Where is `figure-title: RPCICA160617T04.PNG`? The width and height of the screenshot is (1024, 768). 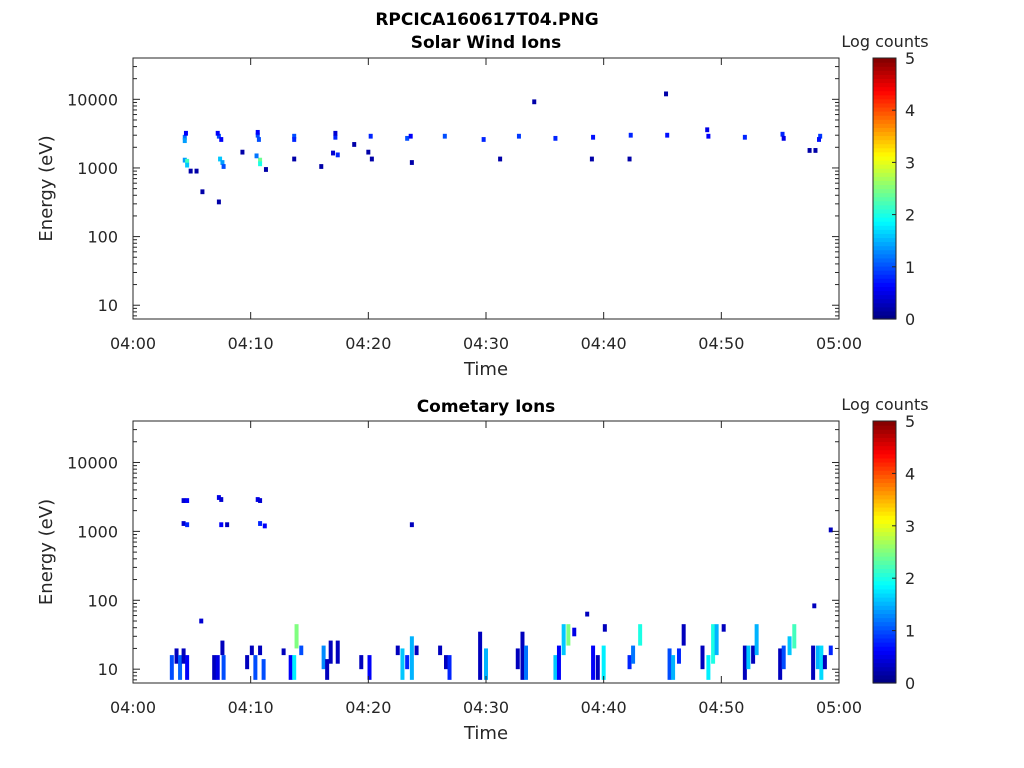 figure-title: RPCICA160617T04.PNG is located at coordinates (486, 20).